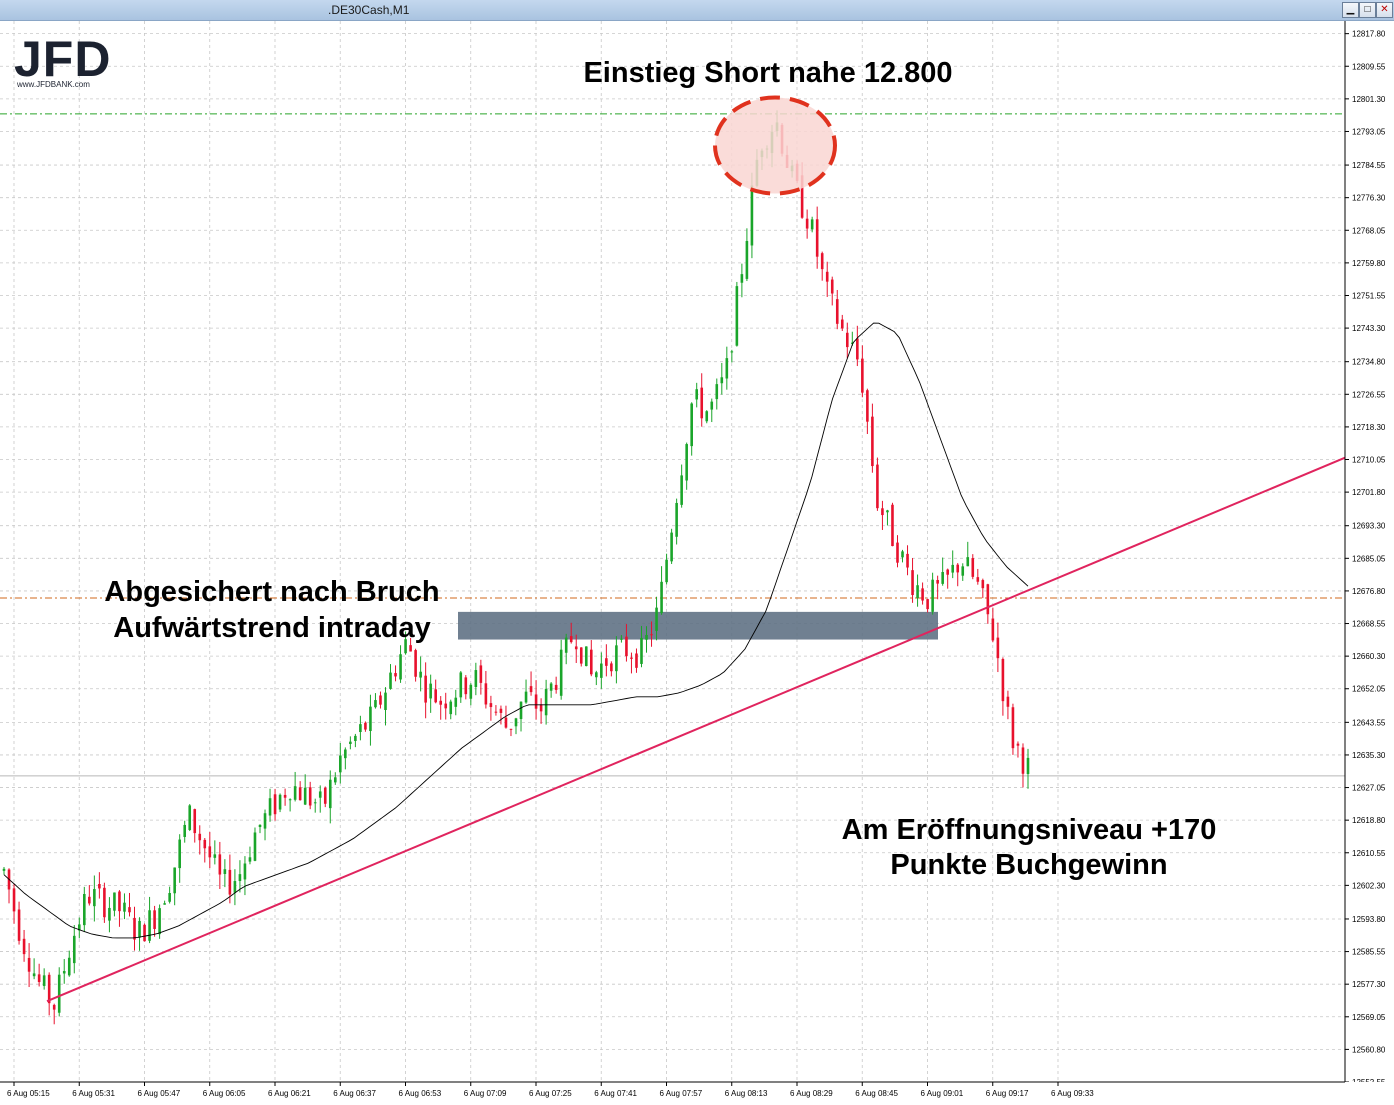  Describe the element at coordinates (1384, 10) in the screenshot. I see `close-button: ✕` at that location.